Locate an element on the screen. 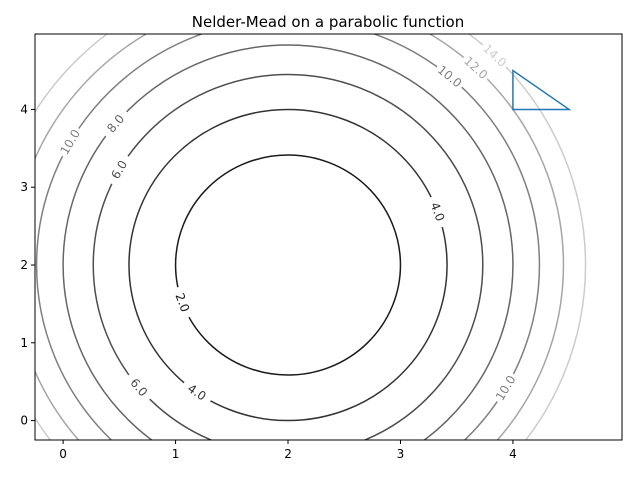 The height and width of the screenshot is (480, 640). x-tick-label: 0 is located at coordinates (63, 454).